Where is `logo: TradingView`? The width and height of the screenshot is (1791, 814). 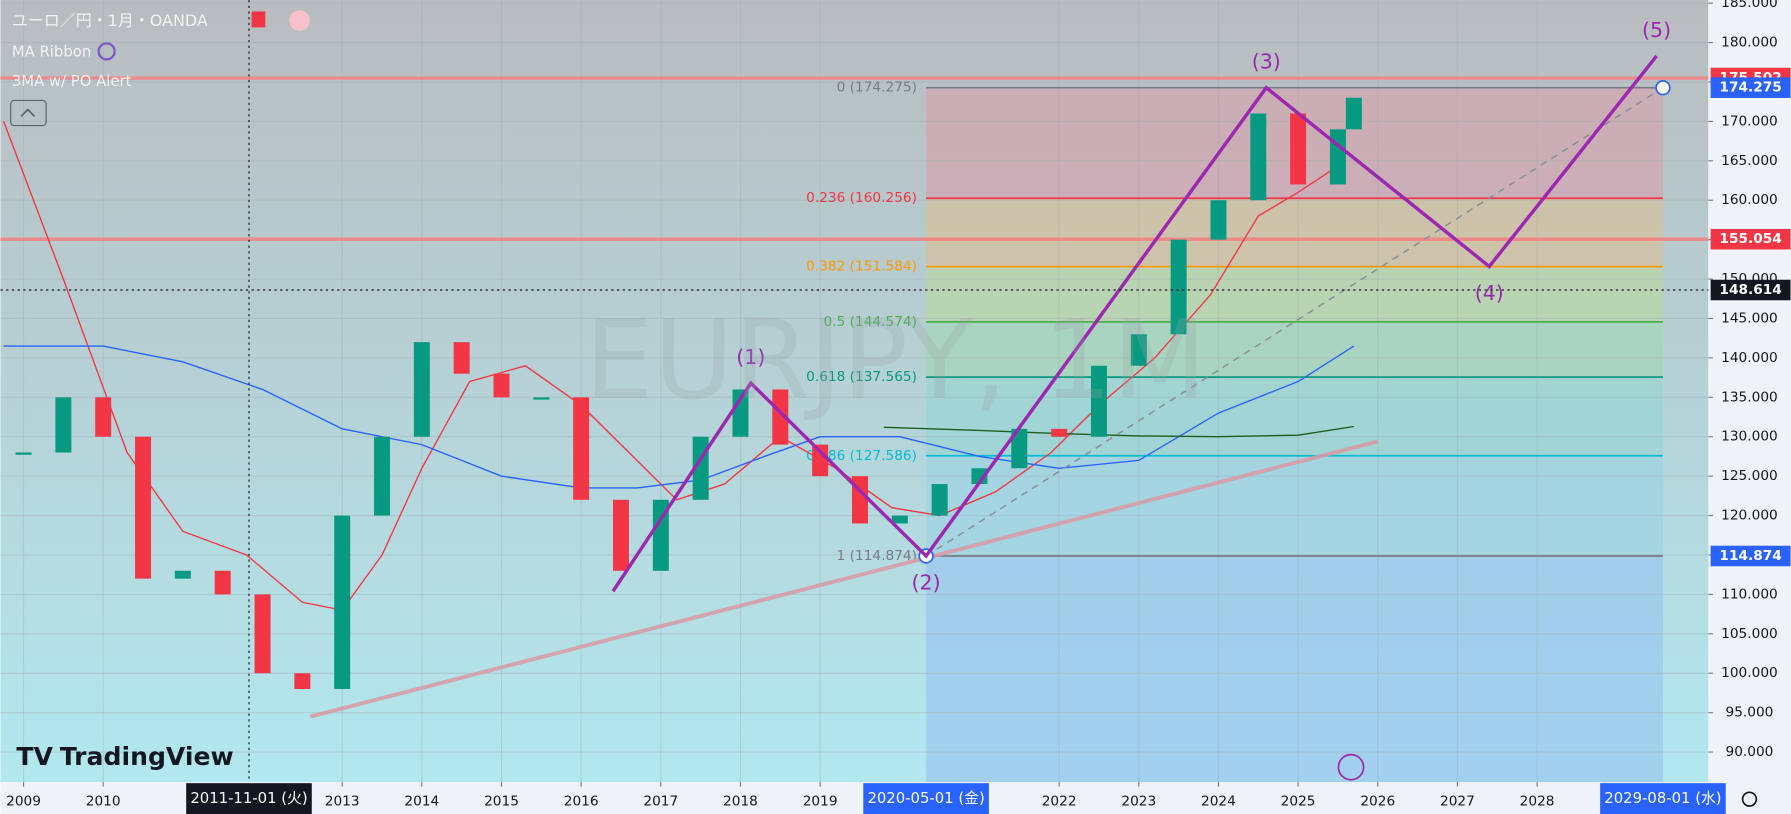
logo: TradingView is located at coordinates (147, 756).